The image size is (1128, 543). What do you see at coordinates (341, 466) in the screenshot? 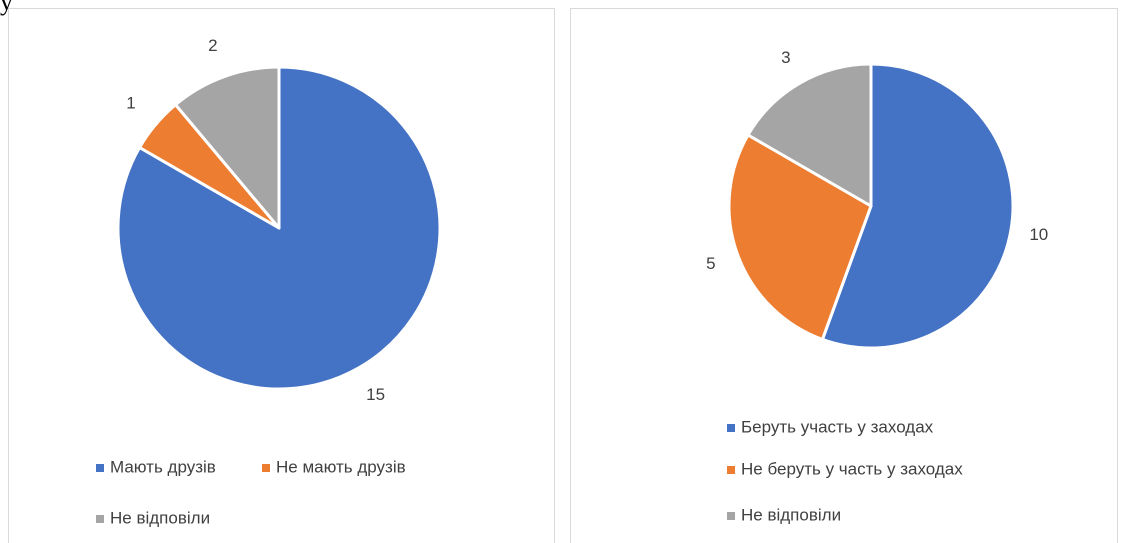
I see `legend-label: Не мають друзів` at bounding box center [341, 466].